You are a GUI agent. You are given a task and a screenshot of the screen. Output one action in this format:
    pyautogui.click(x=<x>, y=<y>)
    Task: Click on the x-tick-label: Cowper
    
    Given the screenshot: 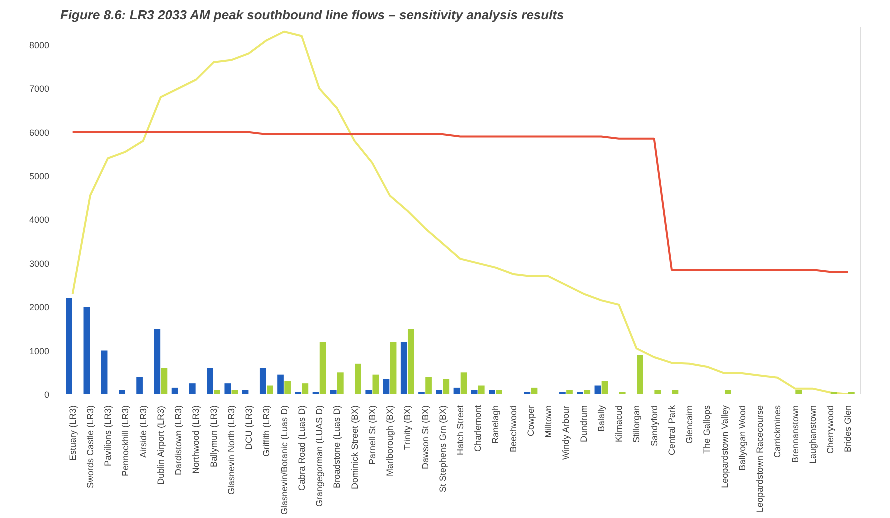 What is the action you would take?
    pyautogui.click(x=531, y=421)
    